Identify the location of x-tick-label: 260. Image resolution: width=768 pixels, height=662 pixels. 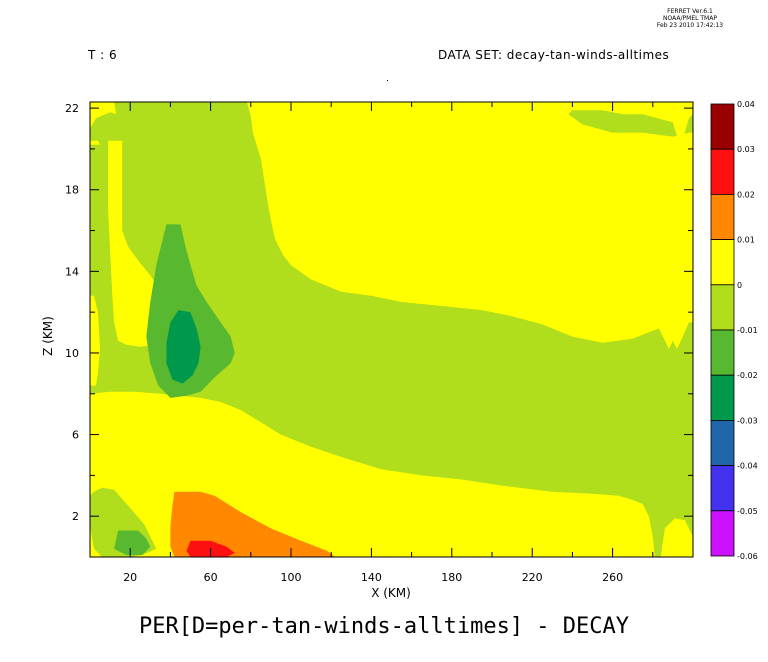
(612, 577).